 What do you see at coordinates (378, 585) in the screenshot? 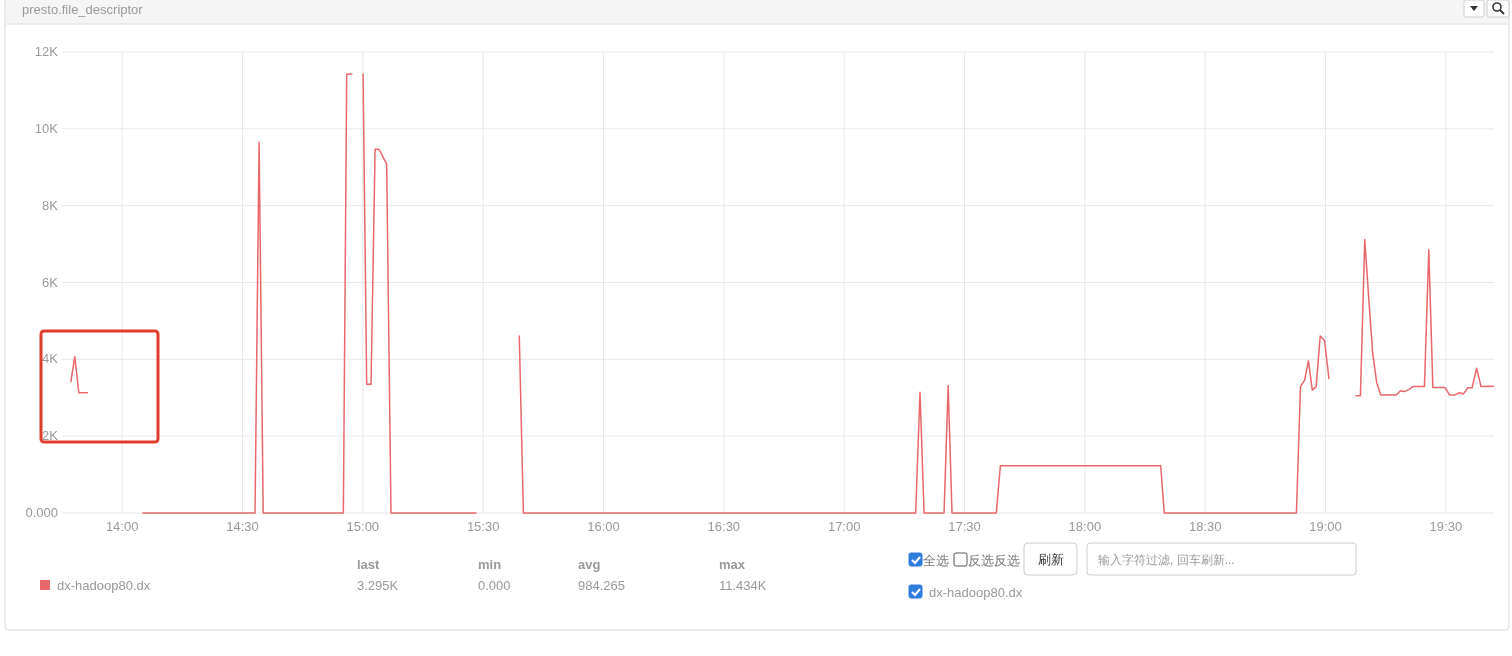
I see `text: 3.295K` at bounding box center [378, 585].